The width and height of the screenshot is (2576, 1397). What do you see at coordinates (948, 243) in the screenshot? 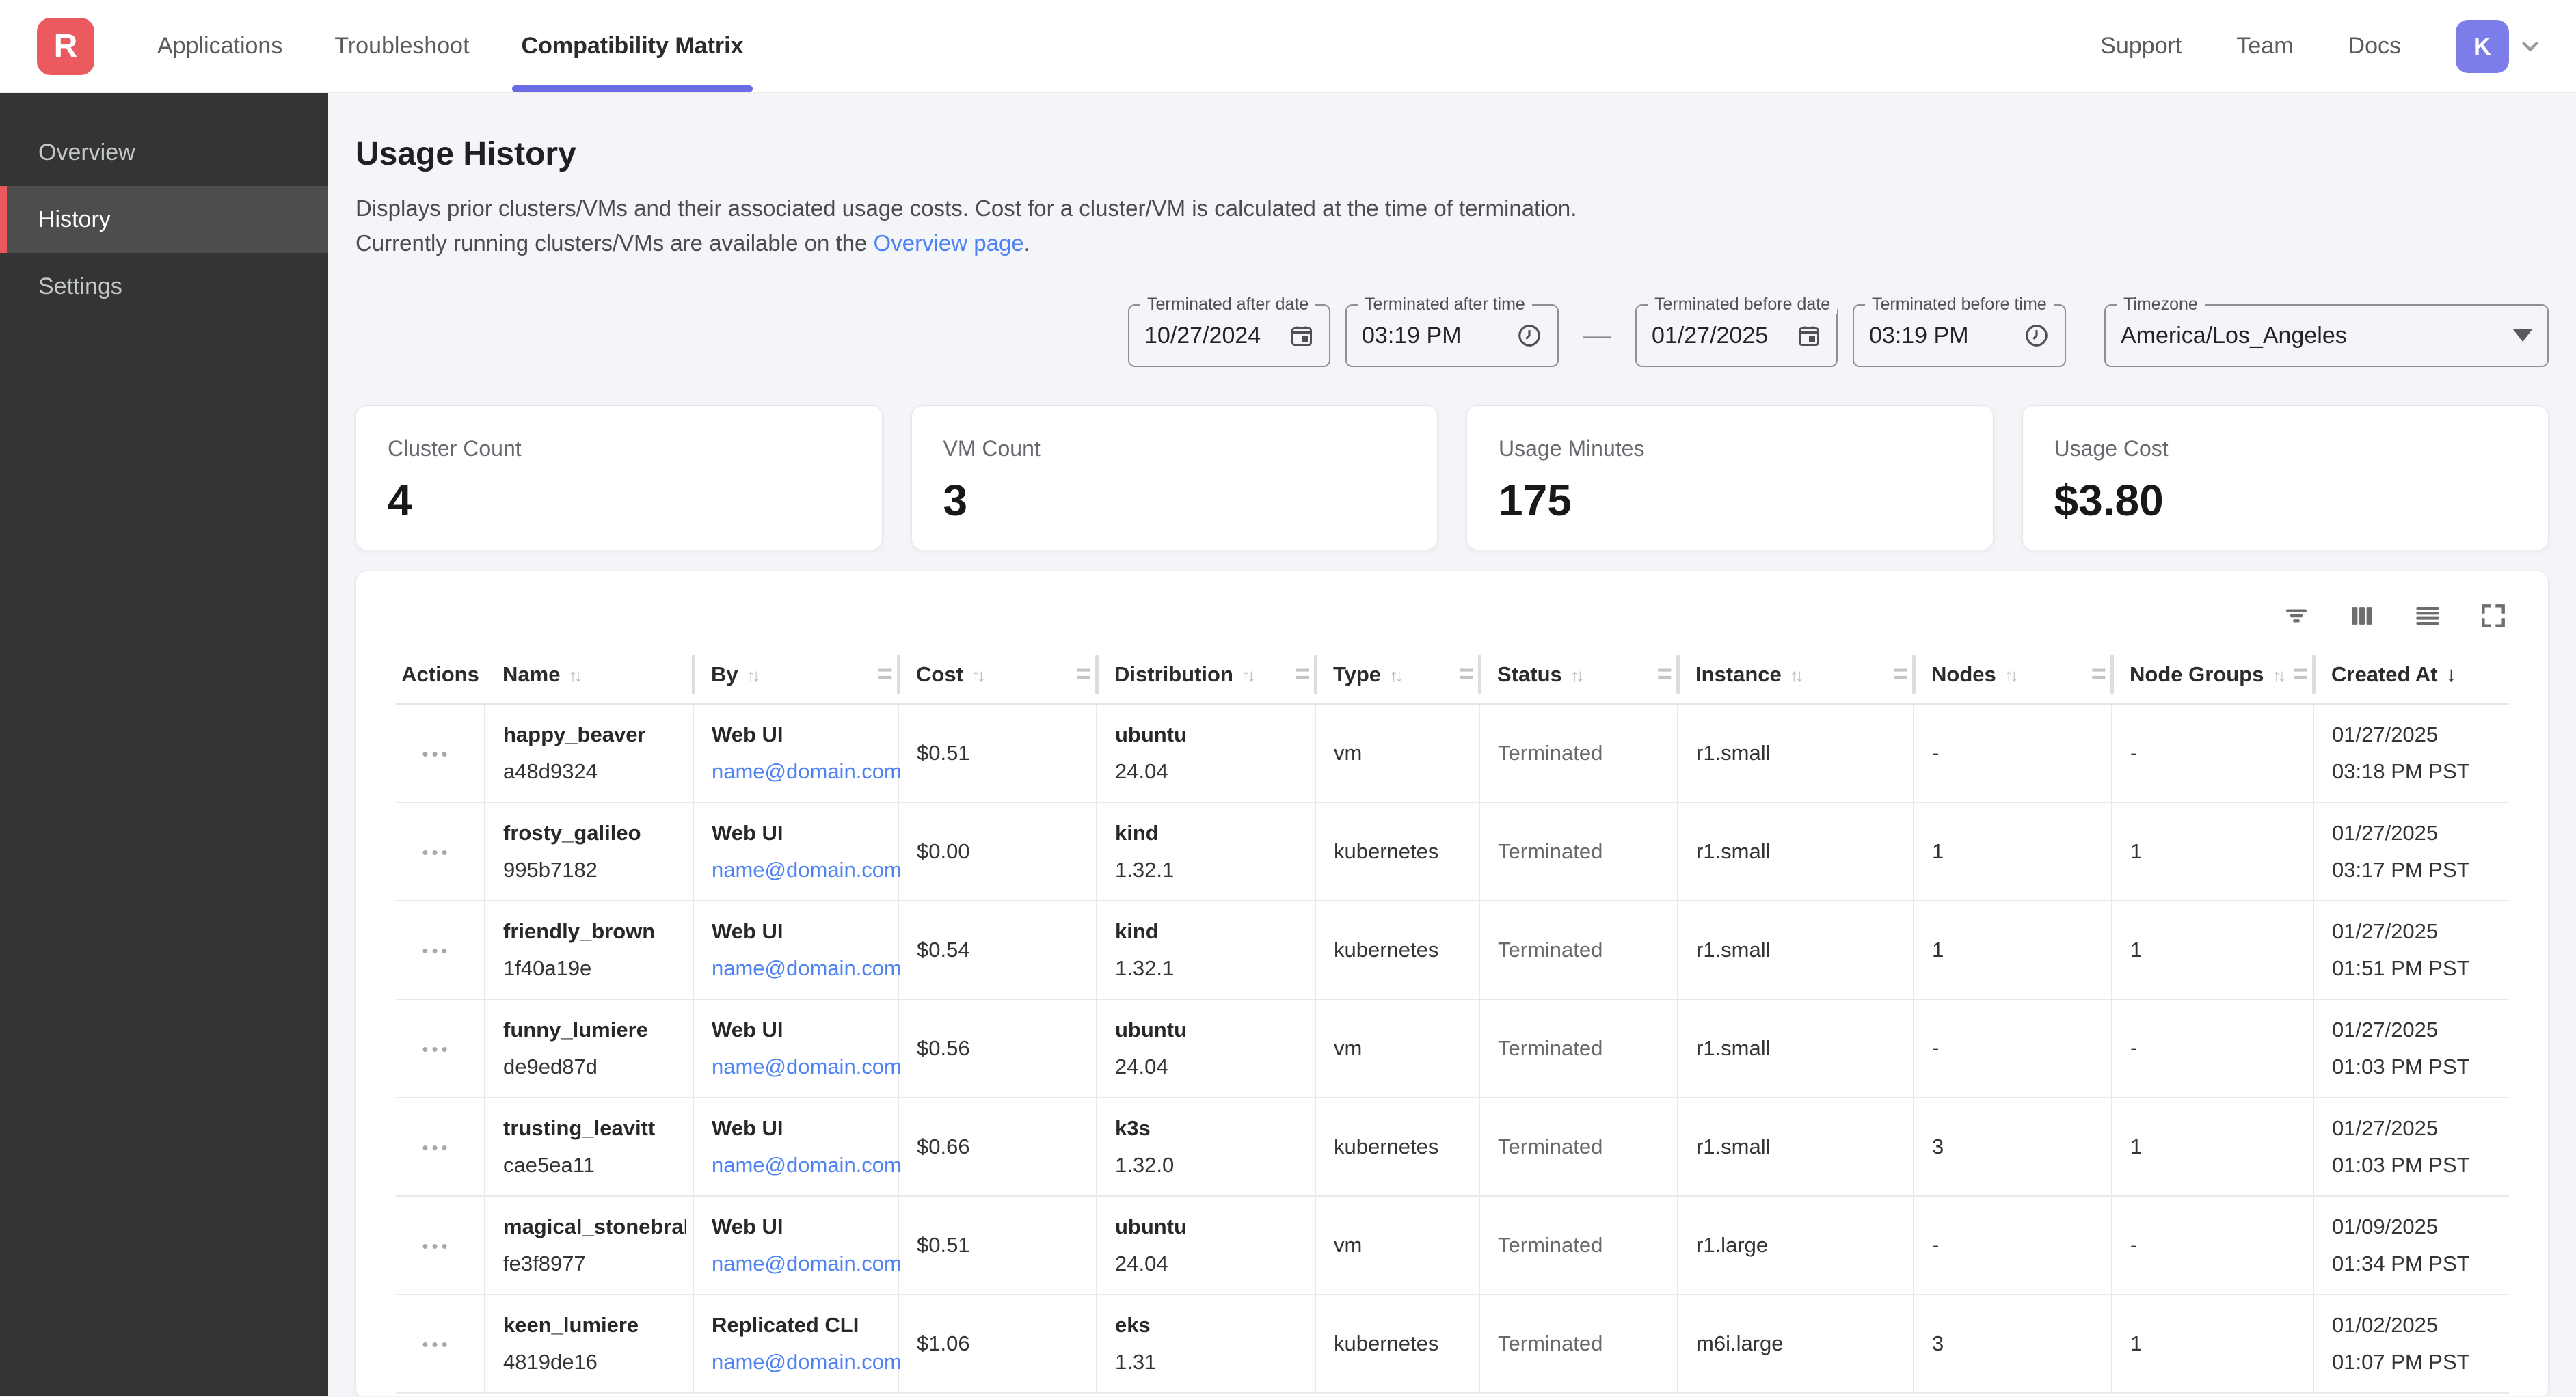
I see `overview-page-link: Overview page` at bounding box center [948, 243].